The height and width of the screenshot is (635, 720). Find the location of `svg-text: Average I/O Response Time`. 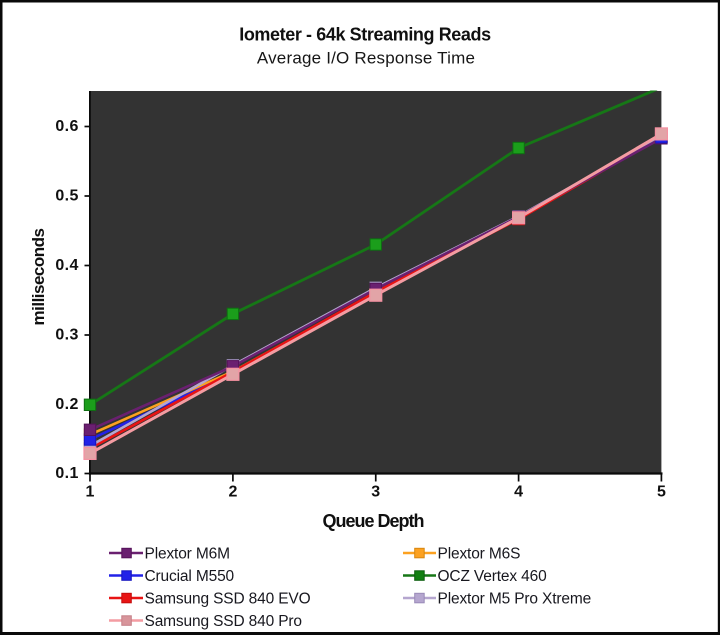

svg-text: Average I/O Response Time is located at coordinates (366, 58).